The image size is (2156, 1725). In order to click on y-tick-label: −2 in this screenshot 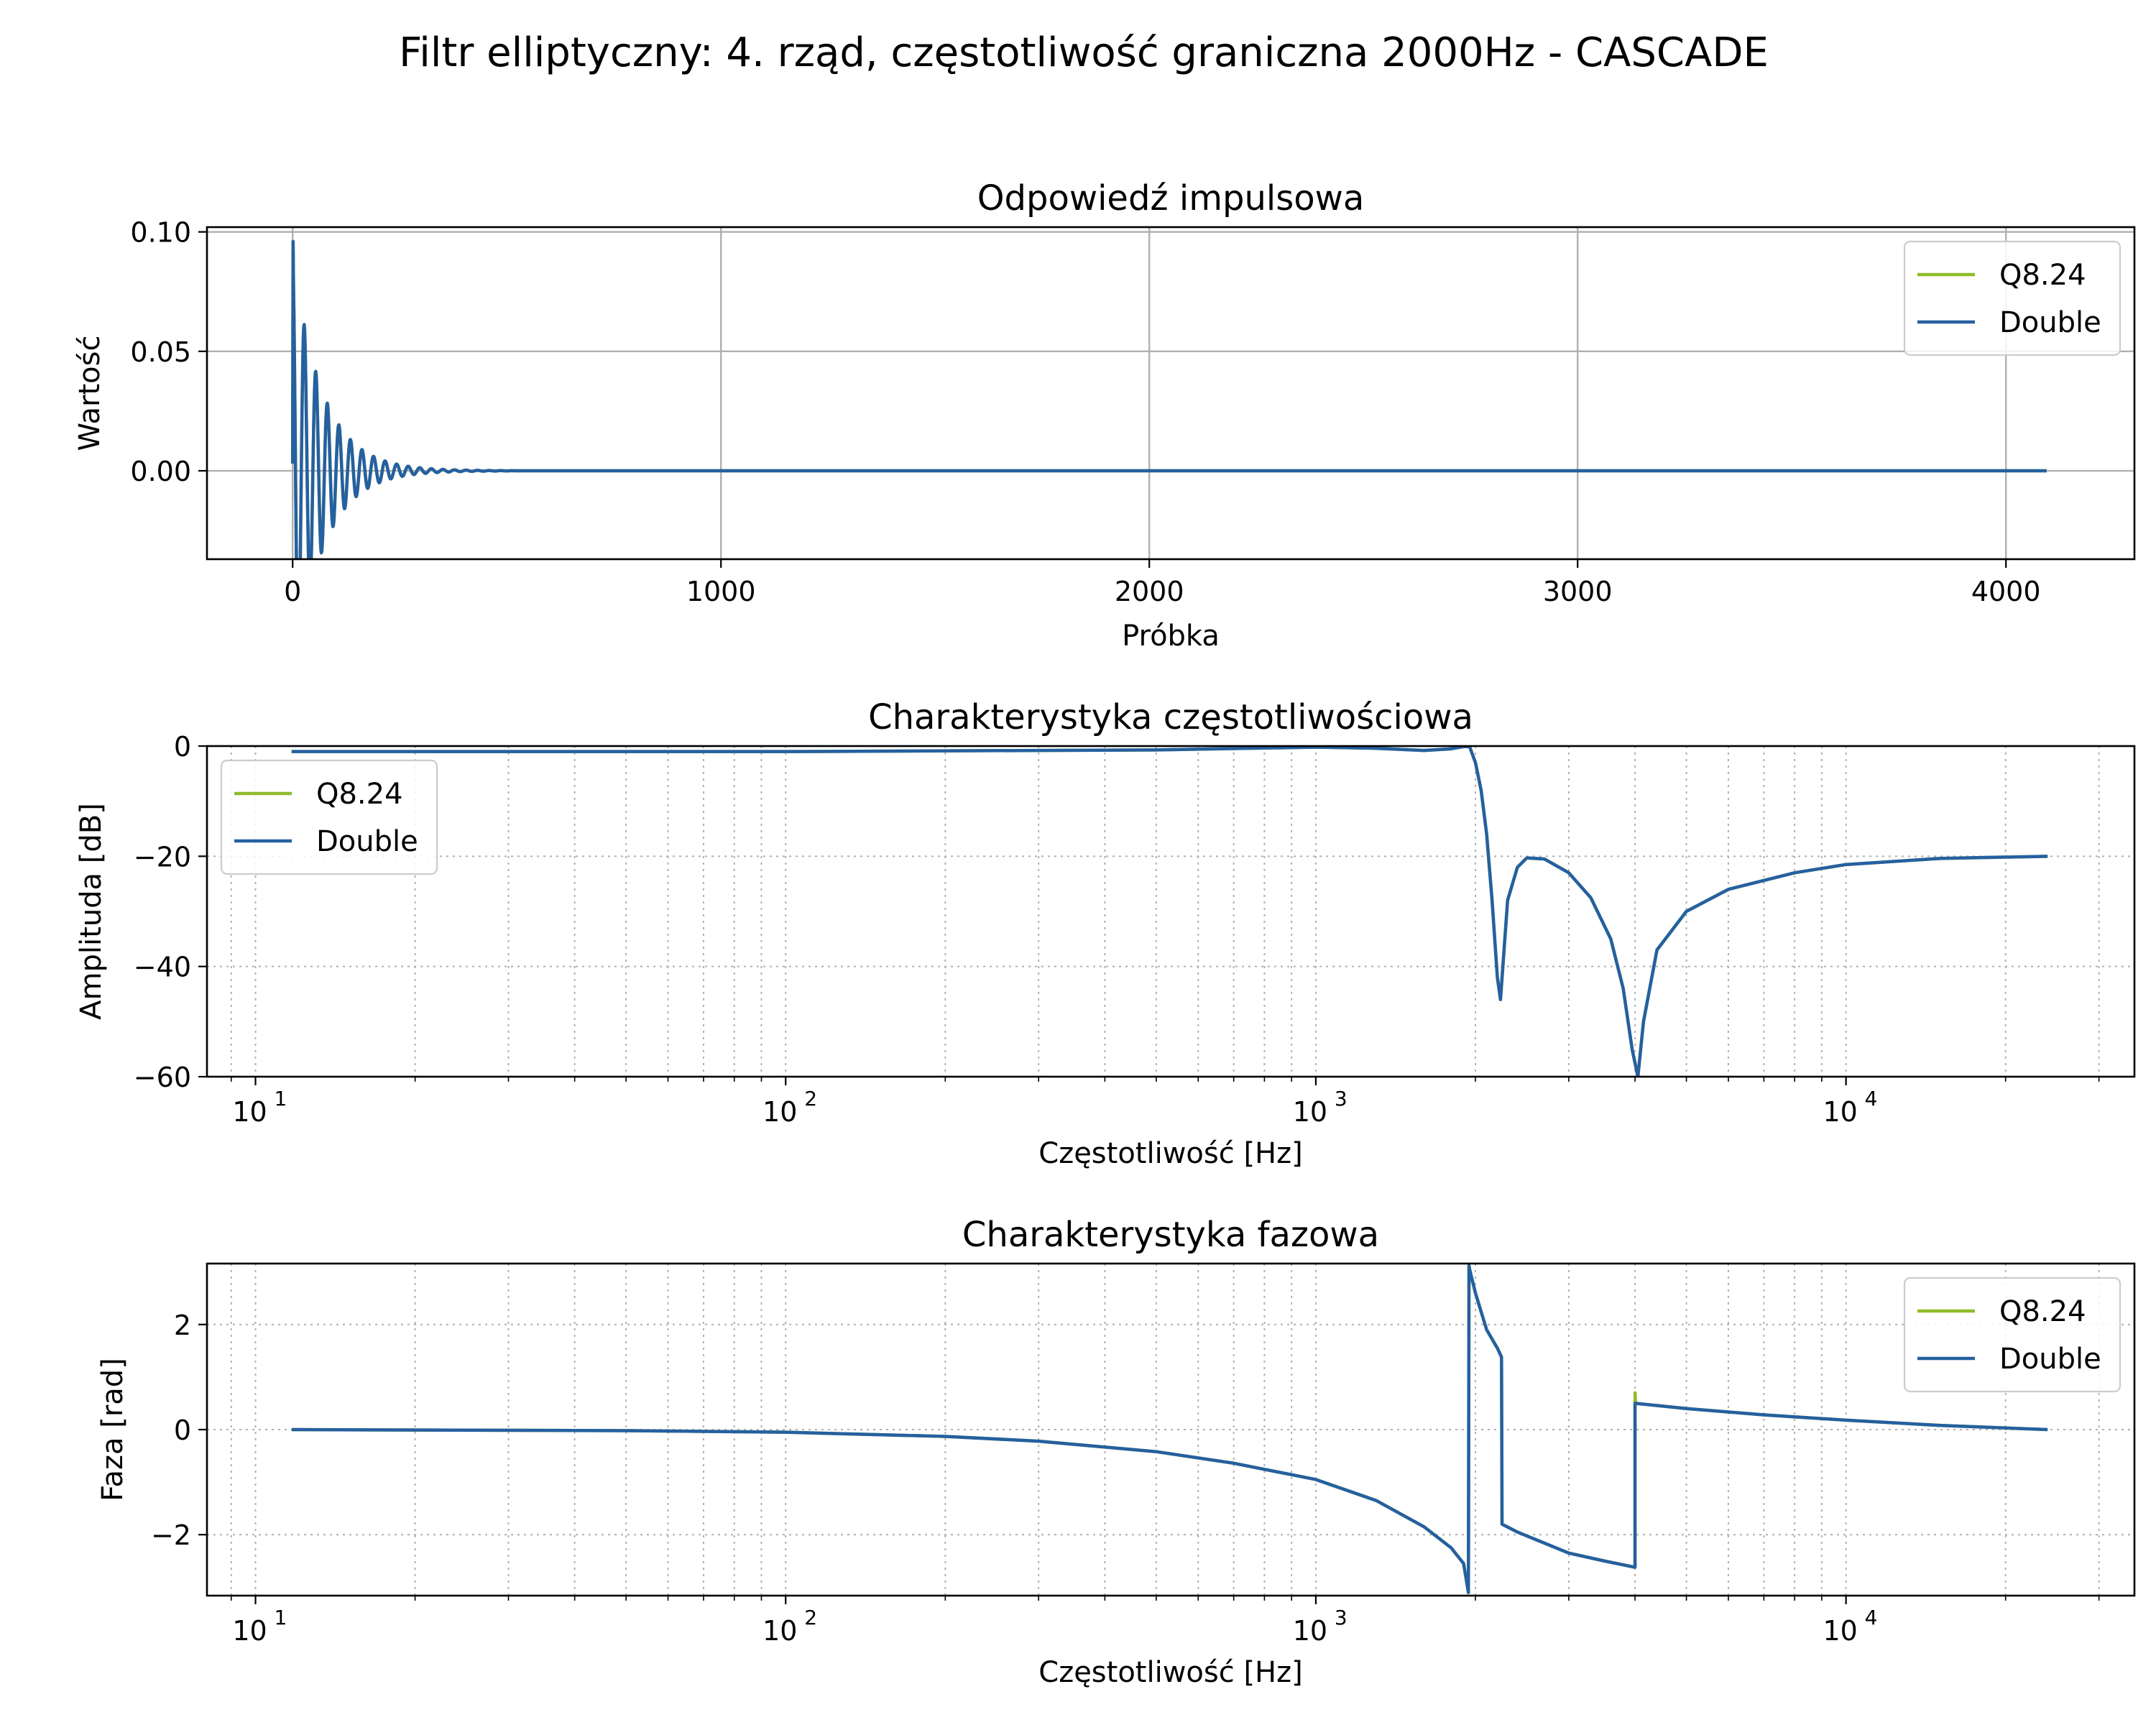, I will do `click(171, 1535)`.